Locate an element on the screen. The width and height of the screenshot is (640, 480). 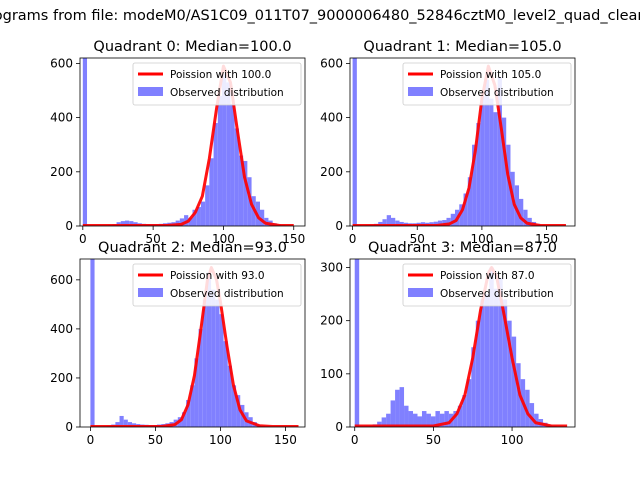
x-tick-label: 150 is located at coordinates (285, 440).